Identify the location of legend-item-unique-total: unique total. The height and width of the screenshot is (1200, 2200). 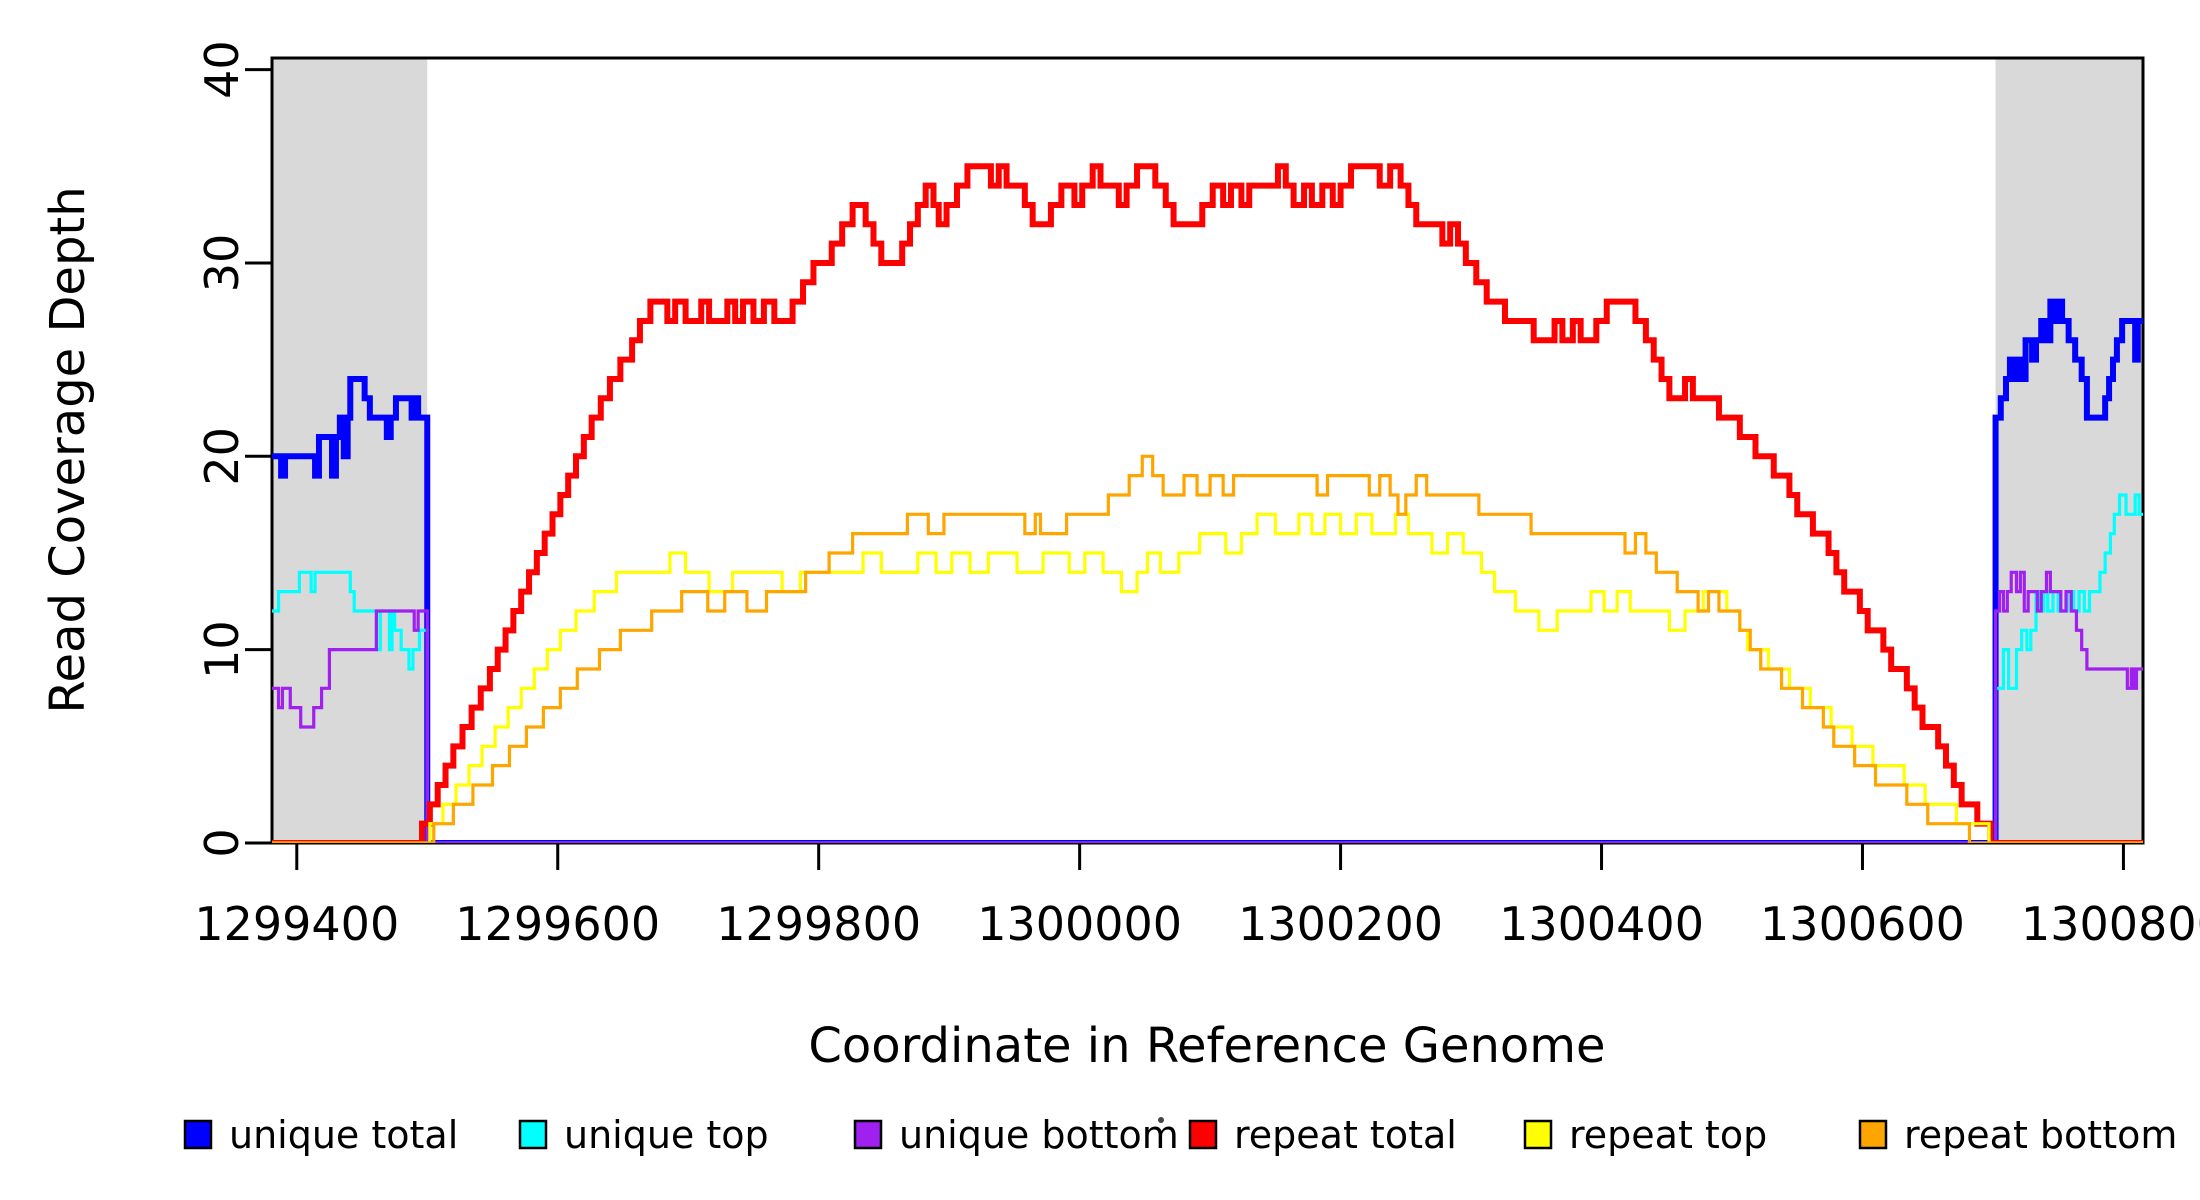
(320, 1135).